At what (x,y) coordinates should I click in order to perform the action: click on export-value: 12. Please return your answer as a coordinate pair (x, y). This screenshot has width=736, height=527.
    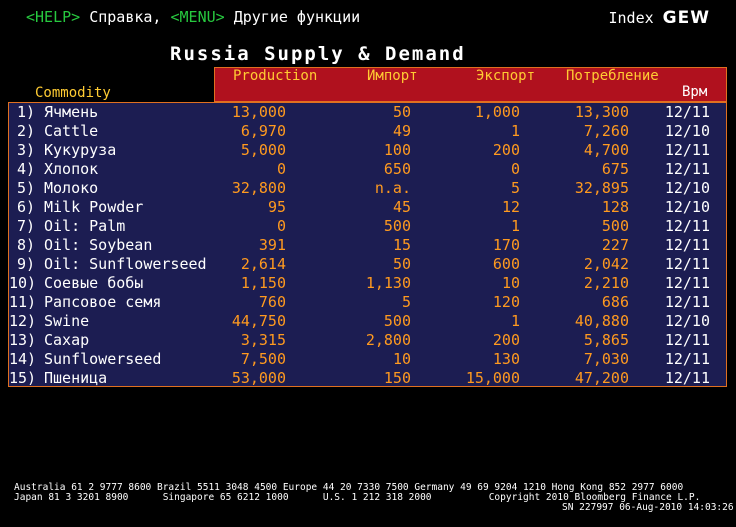
    Looking at the image, I should click on (510, 207).